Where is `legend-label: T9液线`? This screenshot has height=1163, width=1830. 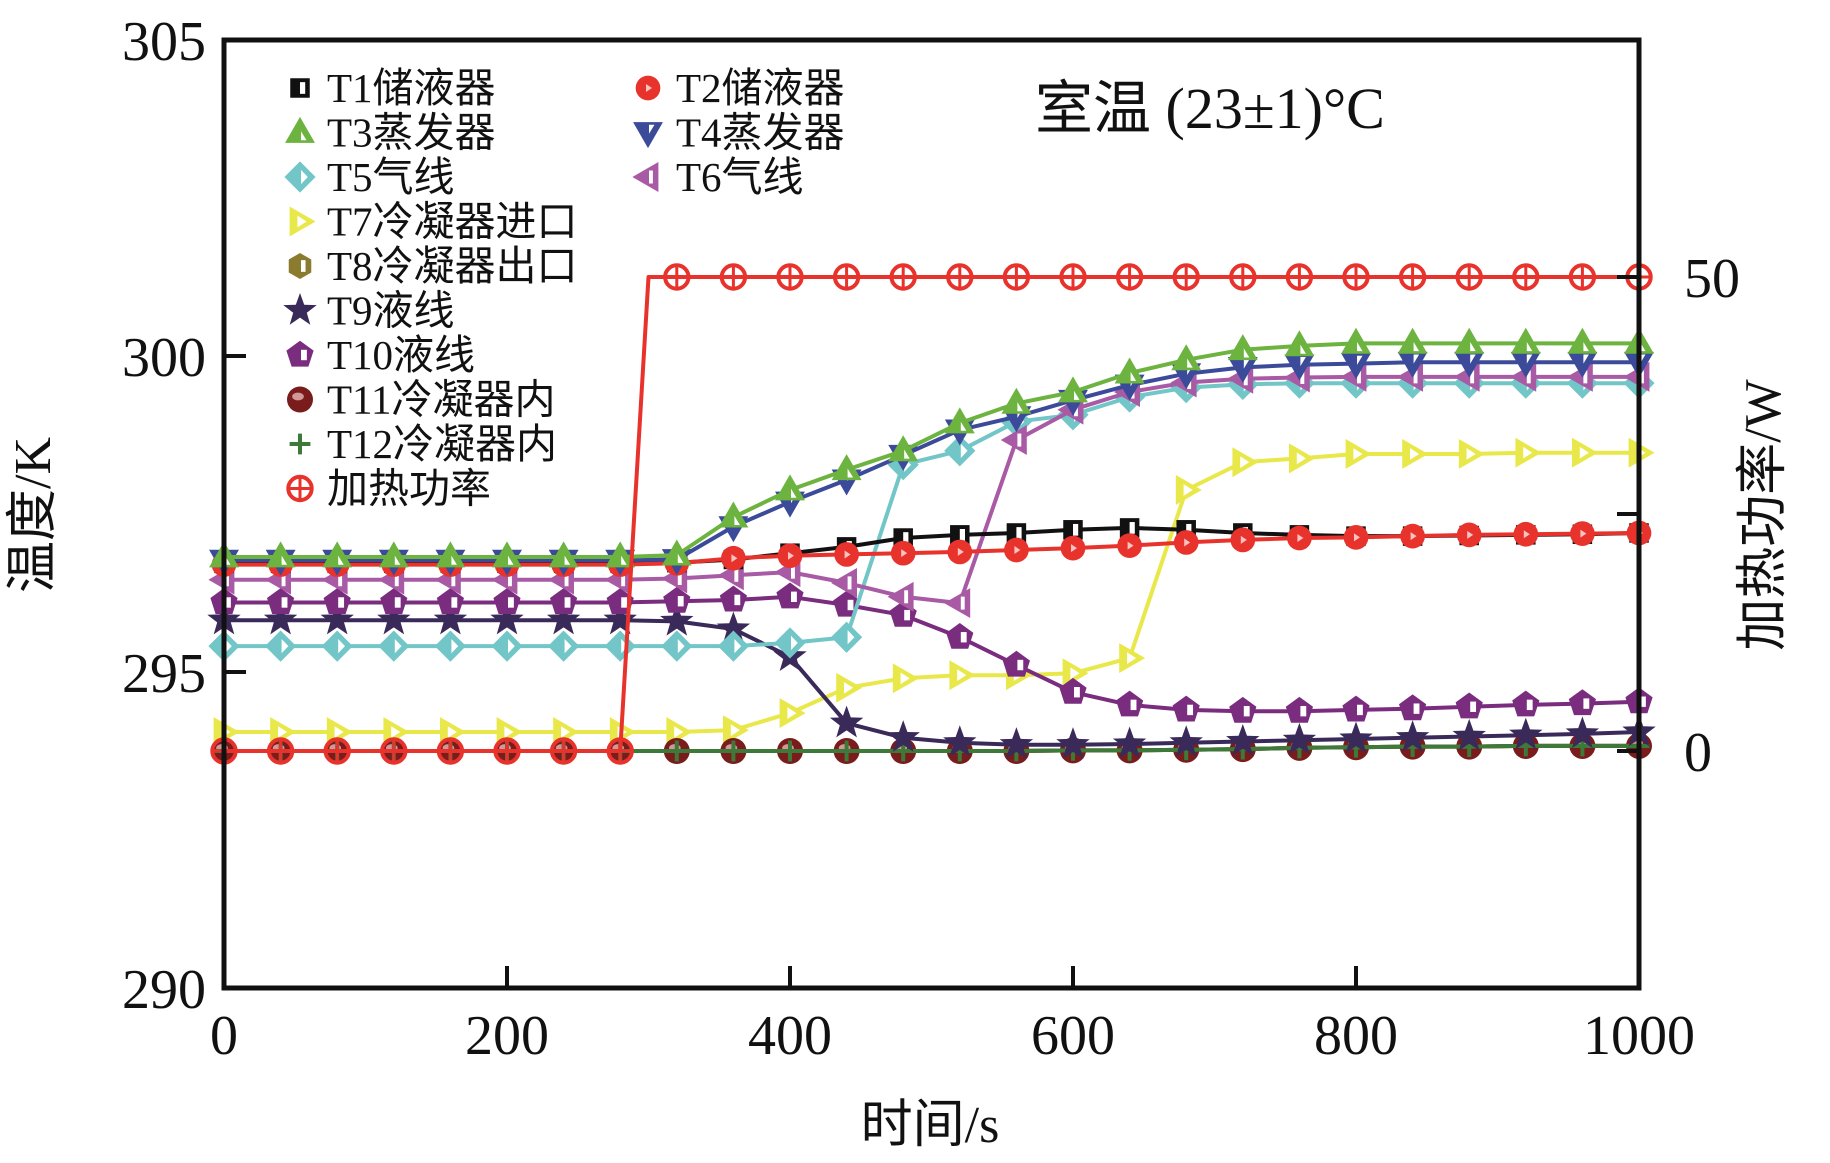
legend-label: T9液线 is located at coordinates (391, 311).